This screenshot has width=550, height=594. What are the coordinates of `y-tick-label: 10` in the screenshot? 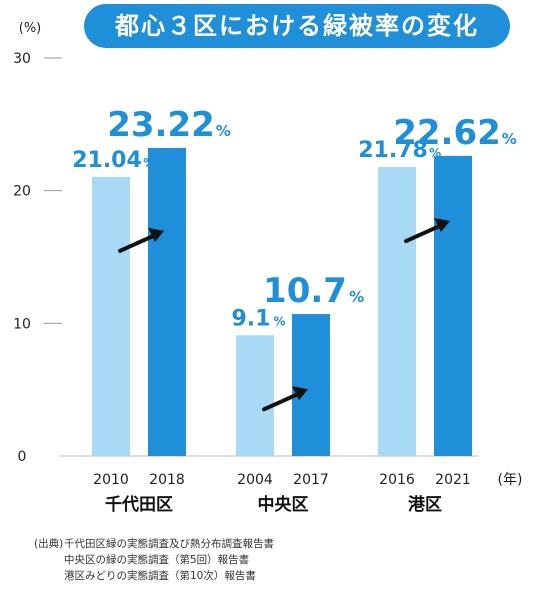 It's located at (22, 324).